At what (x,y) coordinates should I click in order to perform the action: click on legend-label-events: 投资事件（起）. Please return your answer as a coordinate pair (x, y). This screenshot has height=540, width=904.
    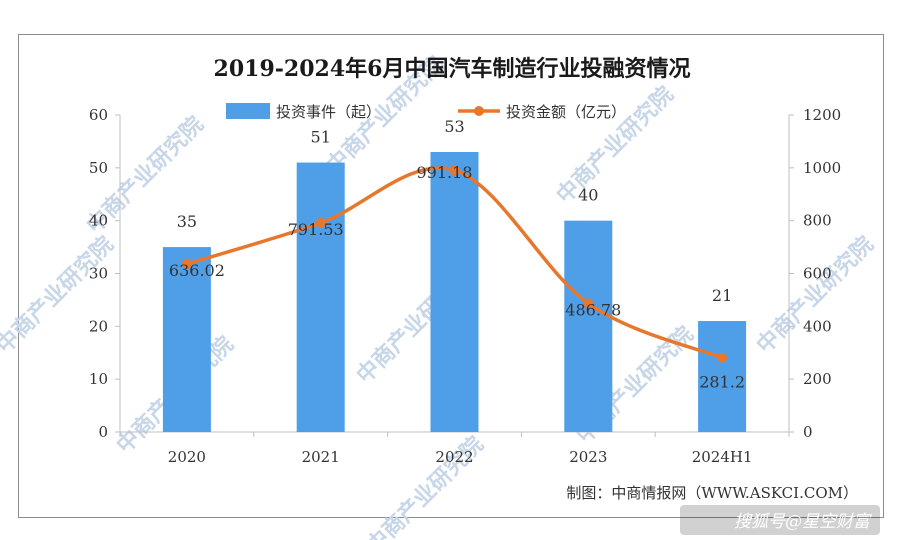
    Looking at the image, I should click on (328, 112).